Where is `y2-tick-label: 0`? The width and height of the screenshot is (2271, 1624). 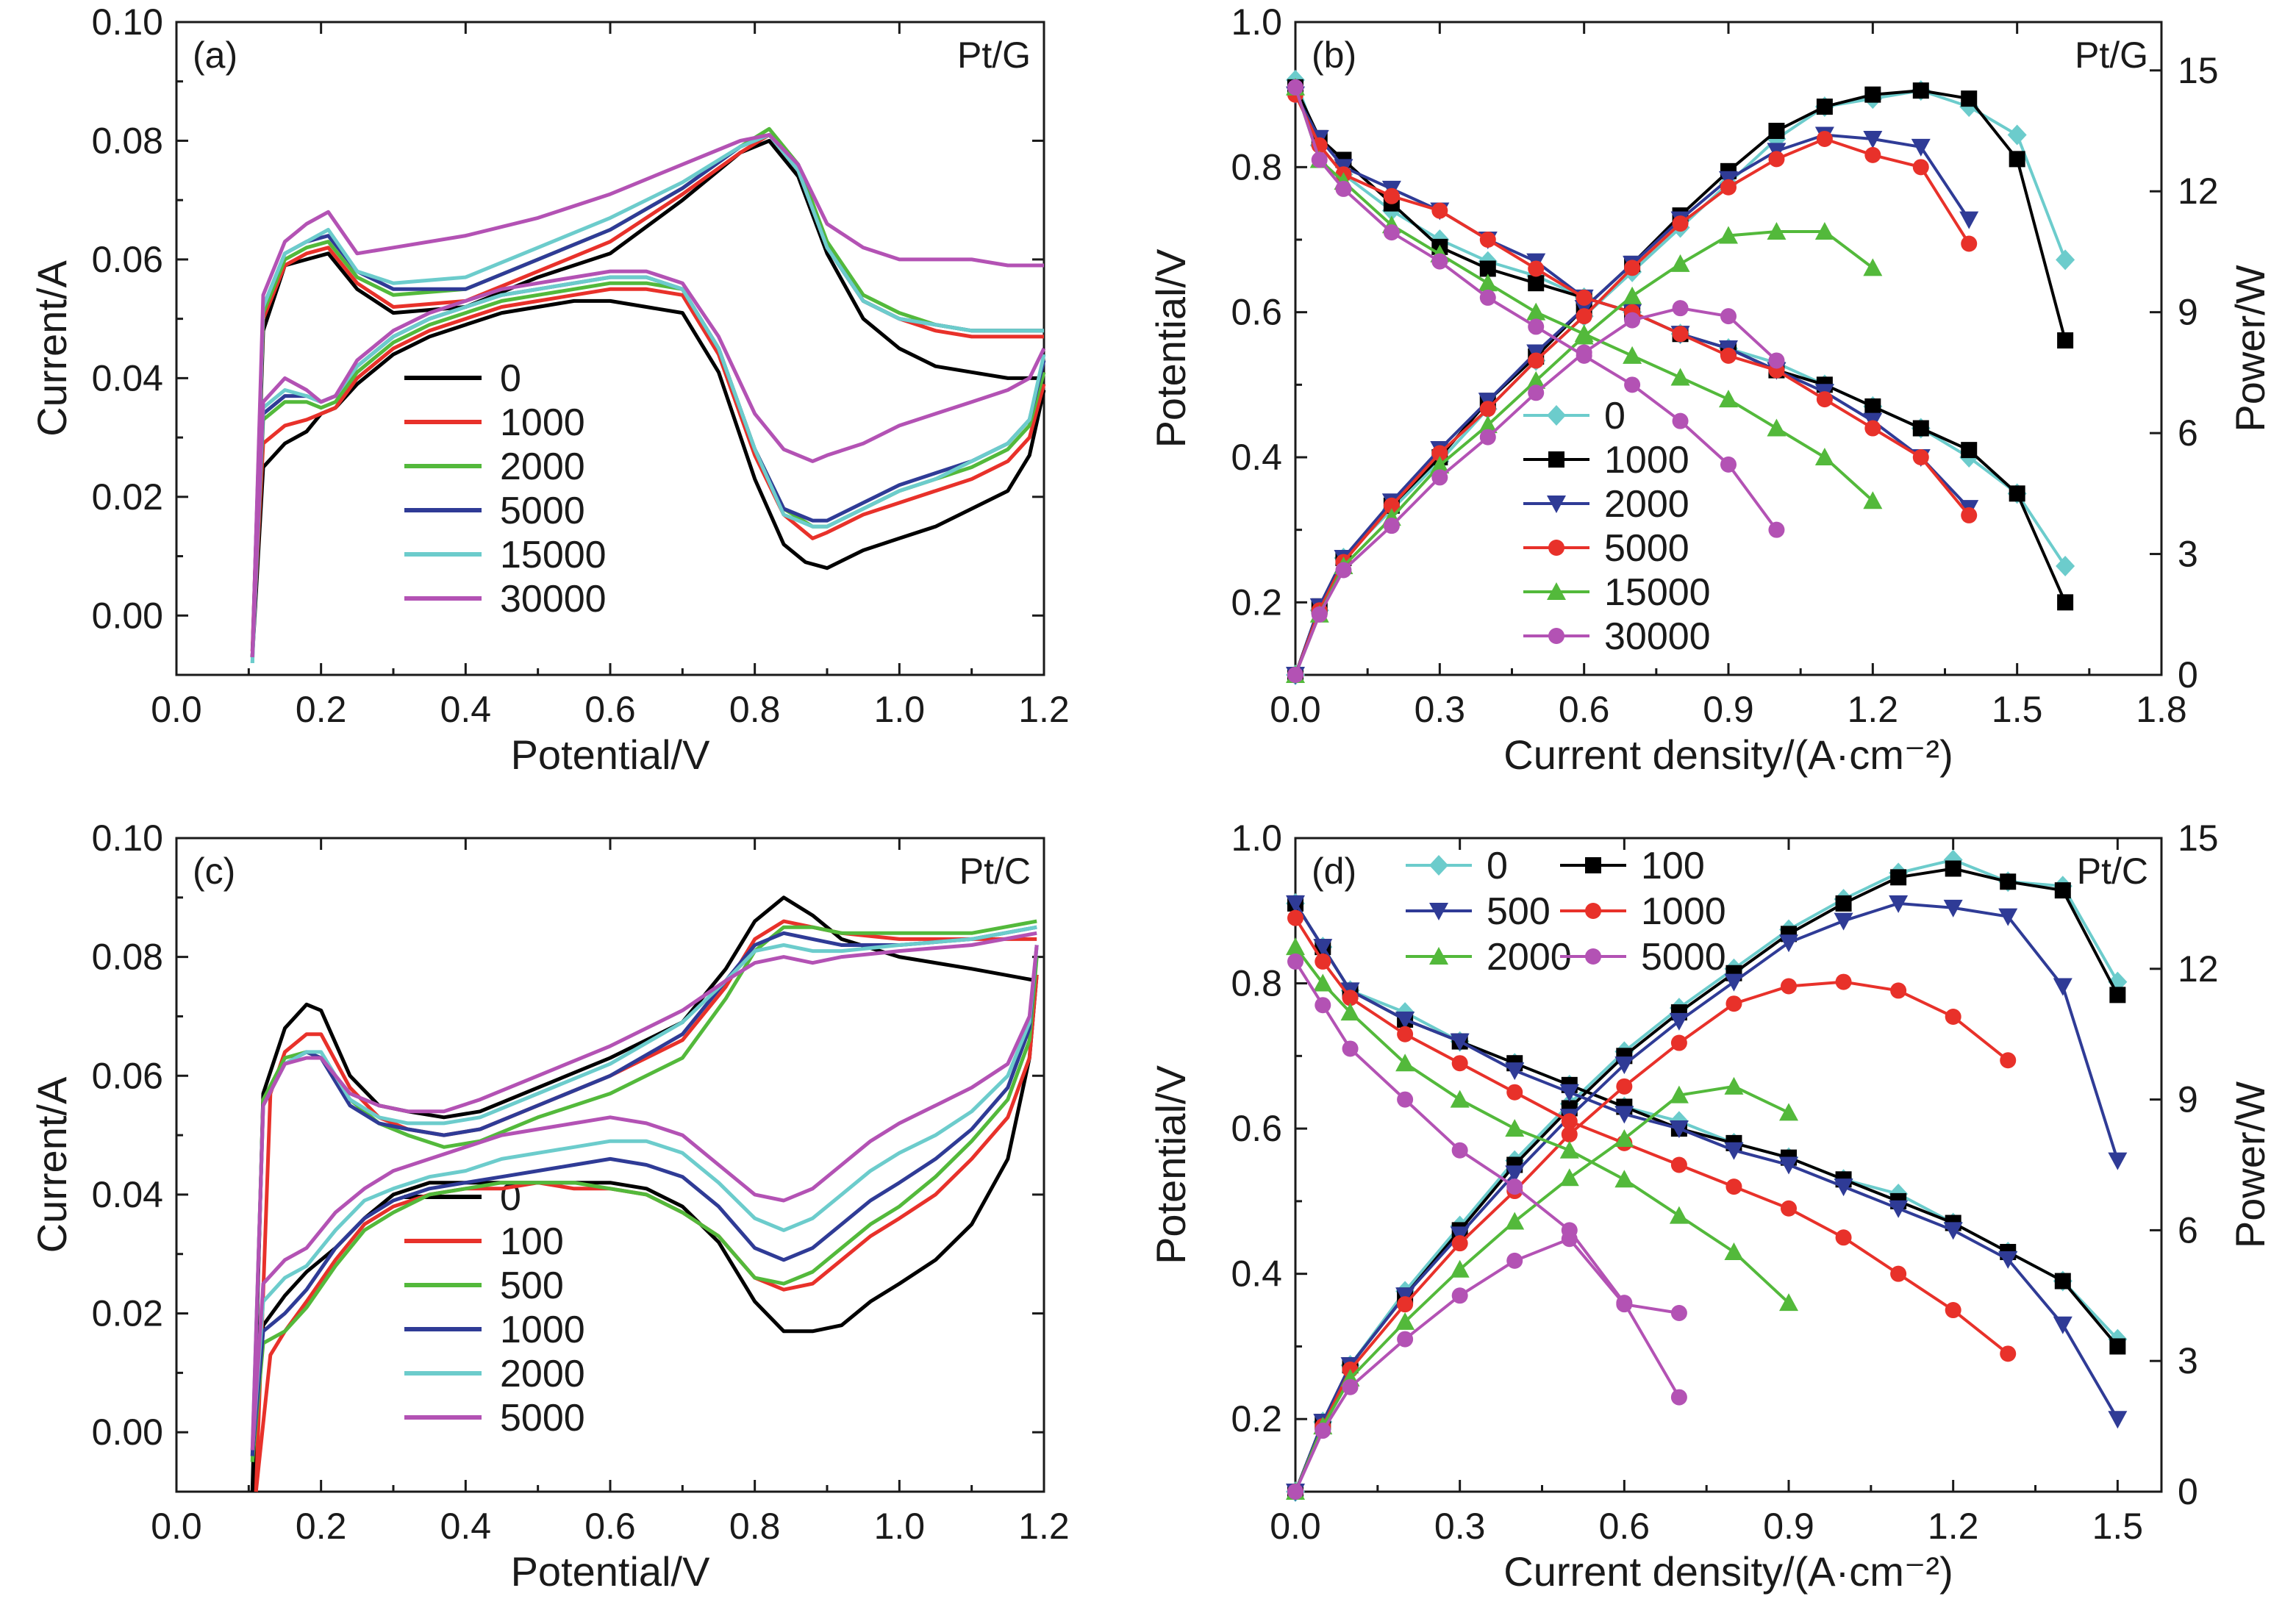
y2-tick-label: 0 is located at coordinates (2188, 1491).